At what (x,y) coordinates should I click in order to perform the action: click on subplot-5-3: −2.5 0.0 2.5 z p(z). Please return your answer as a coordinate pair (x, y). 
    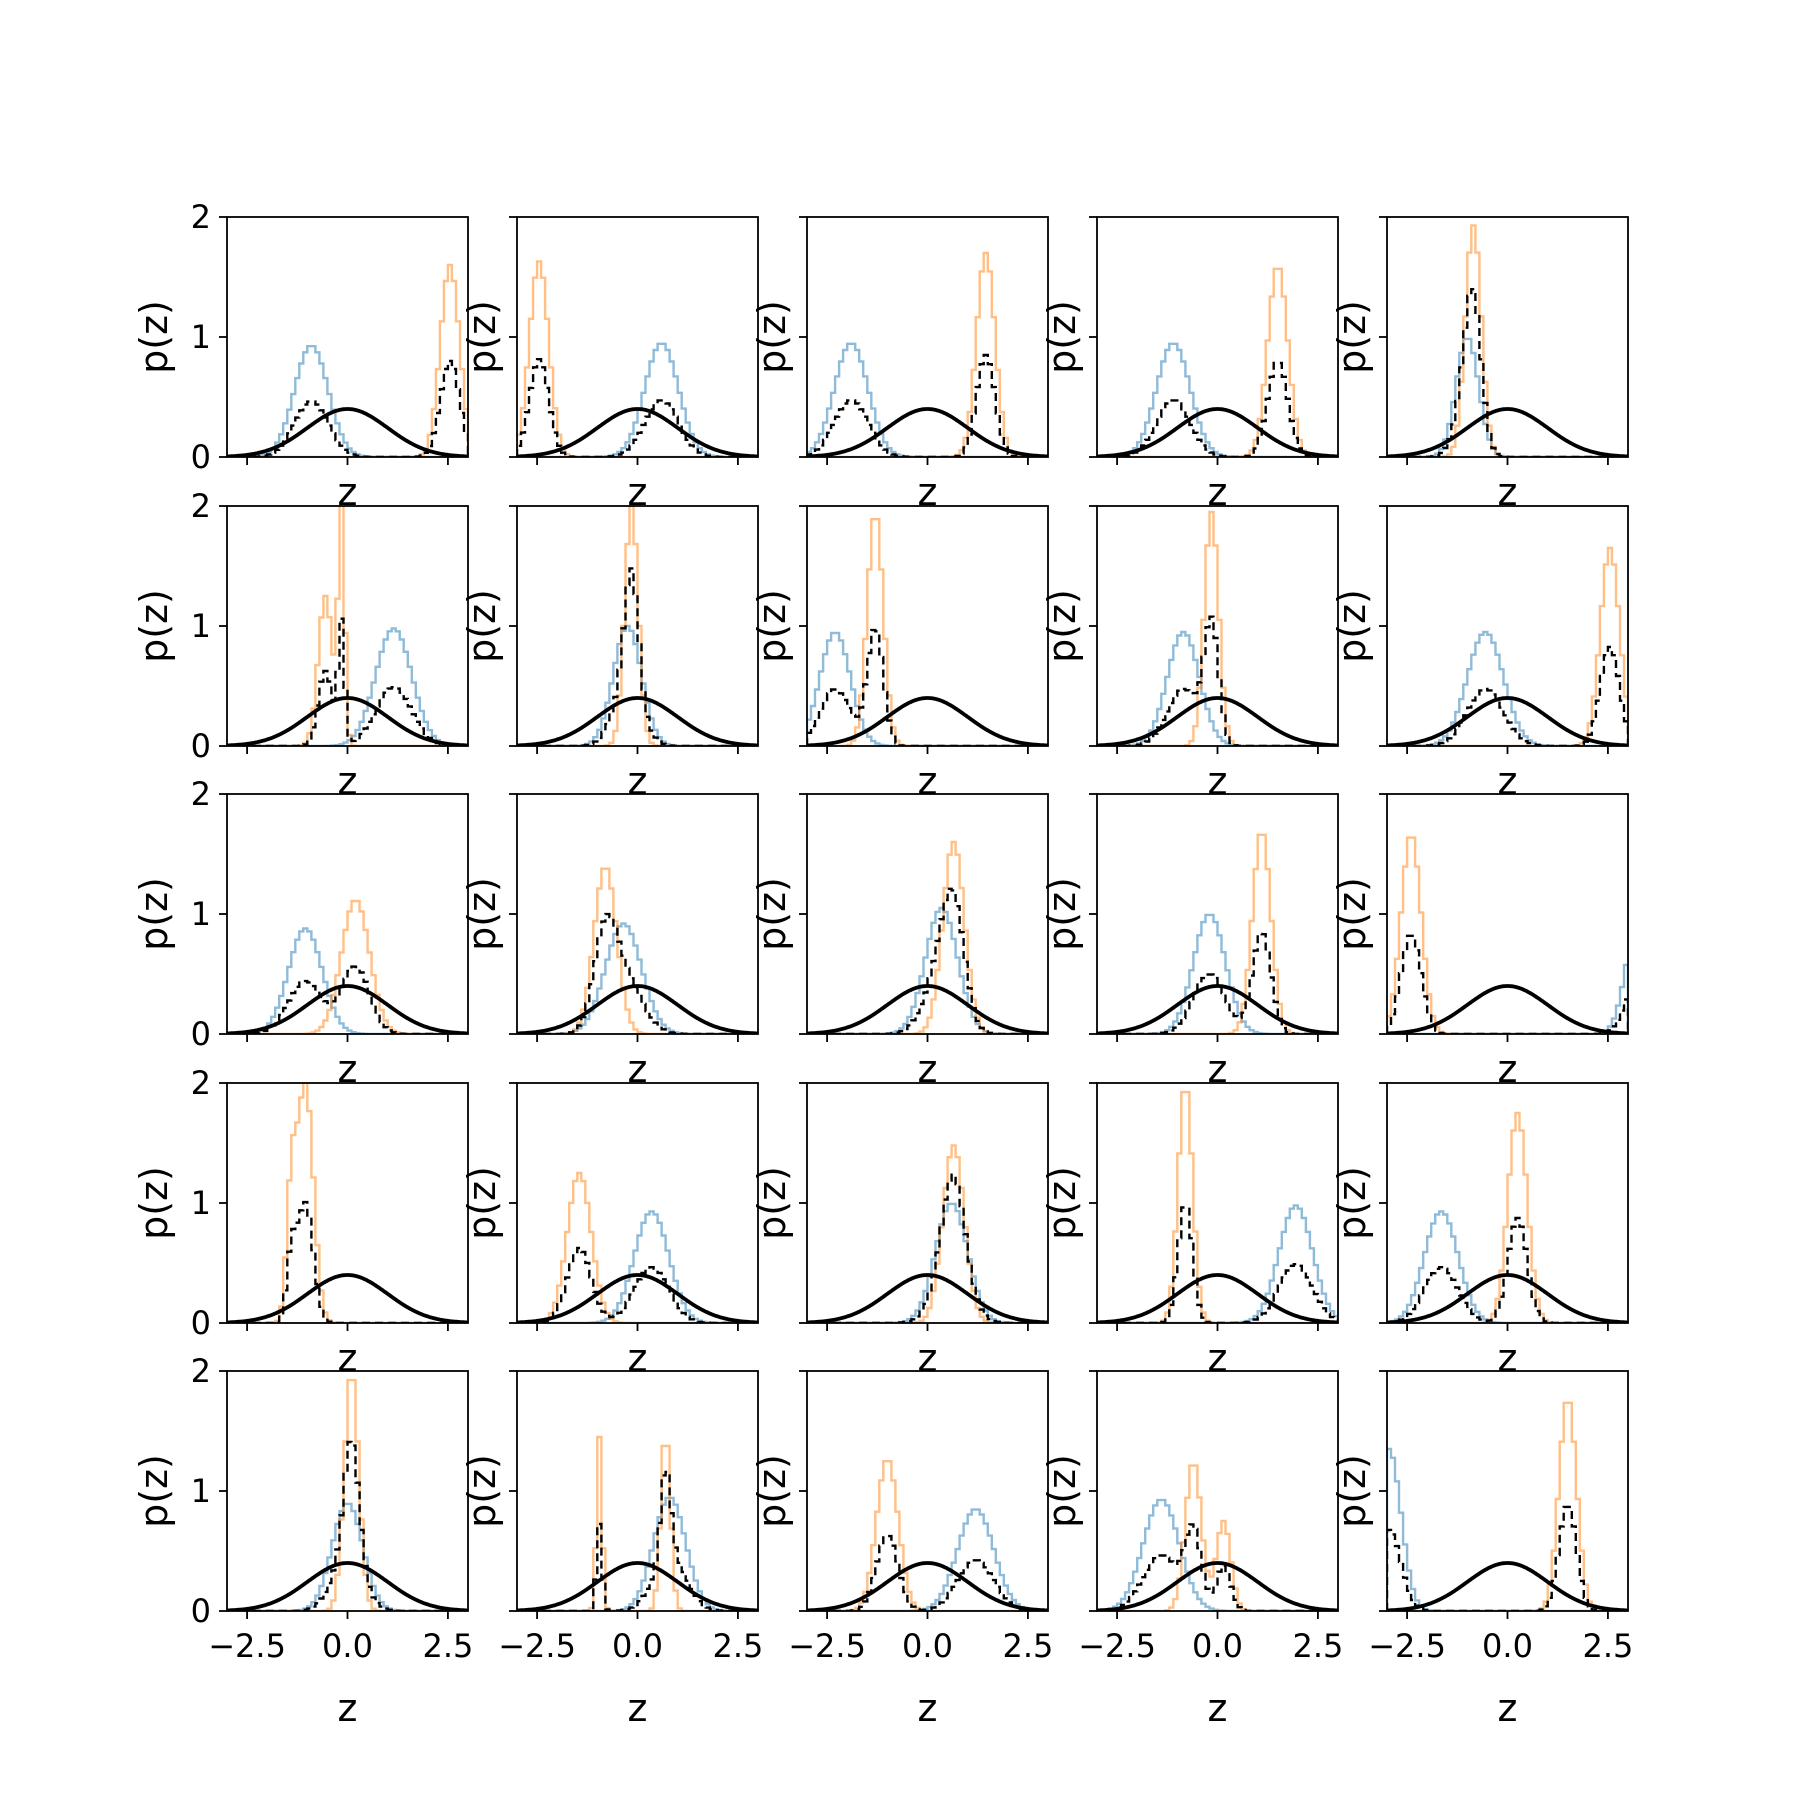
    Looking at the image, I should click on (901, 1550).